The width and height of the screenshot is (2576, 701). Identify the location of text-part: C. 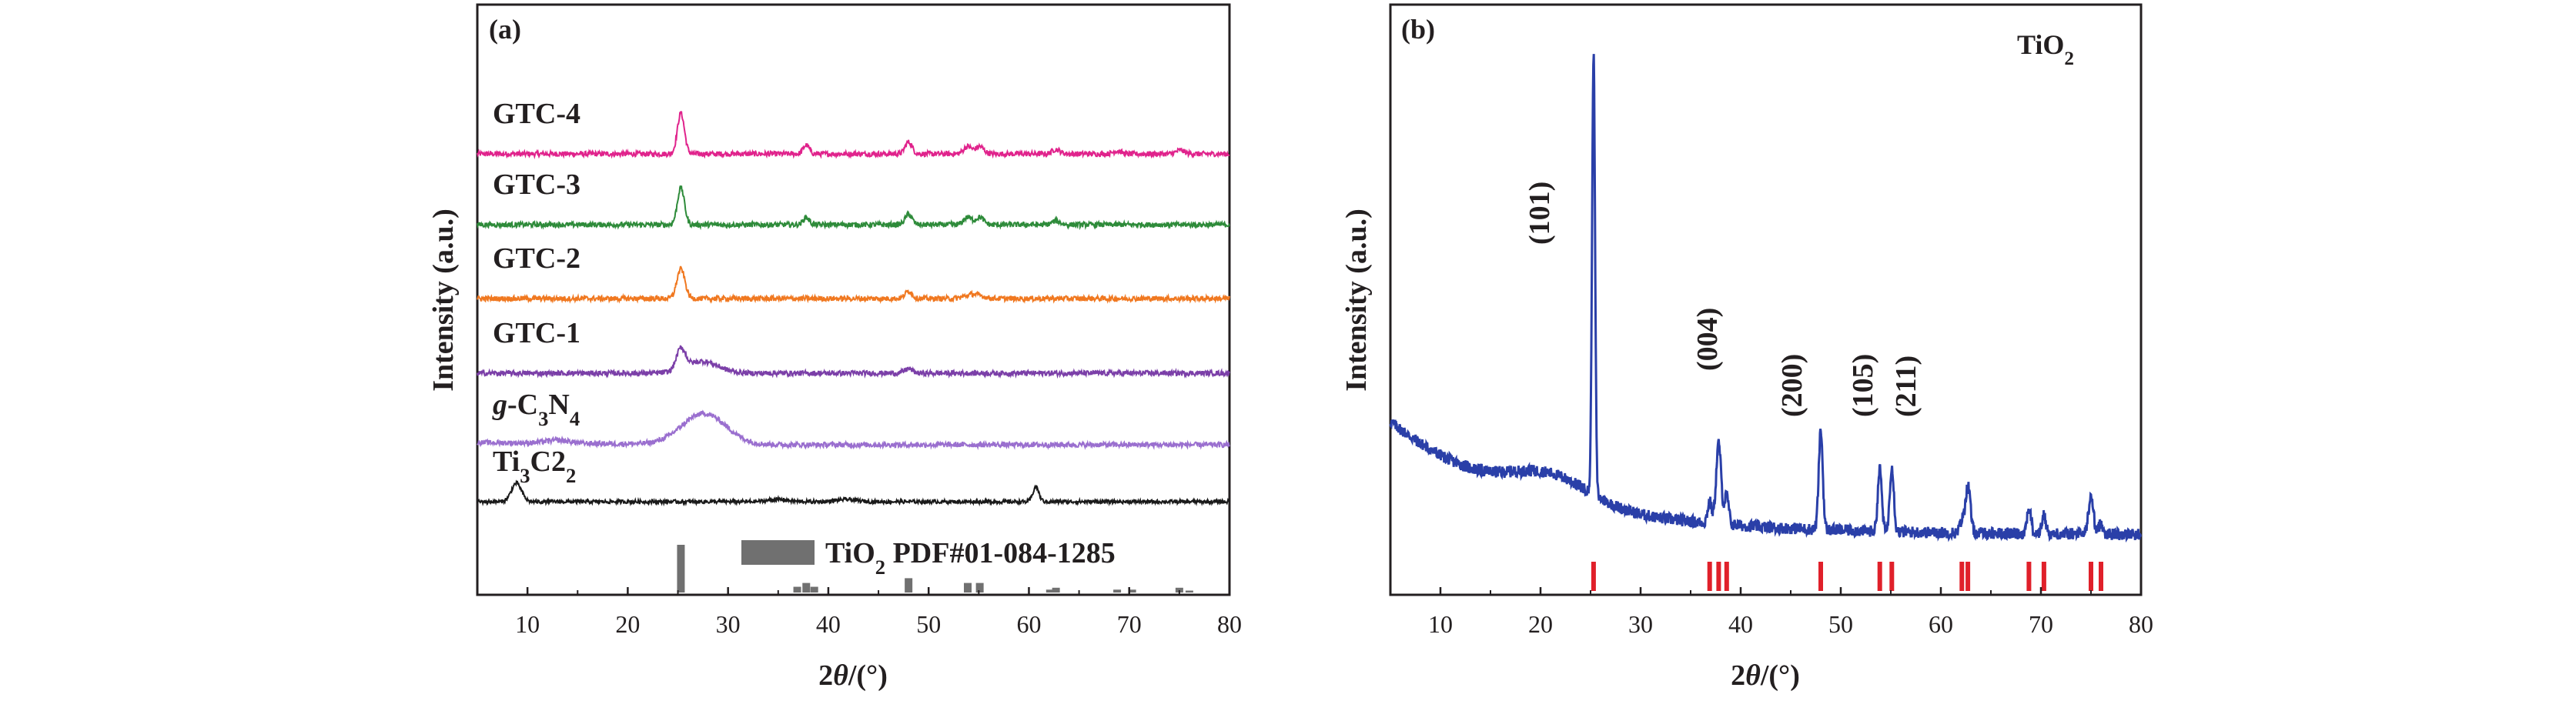
(541, 462).